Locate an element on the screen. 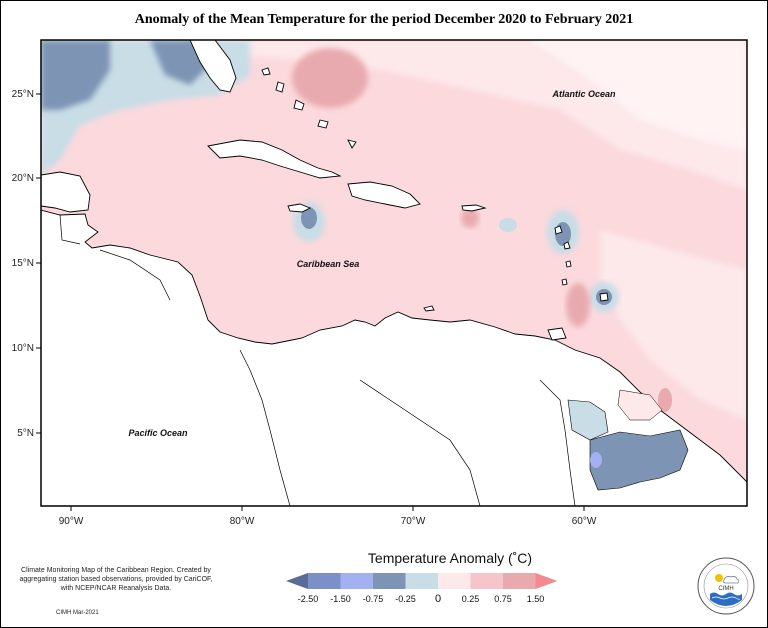 This screenshot has height=628, width=768. legend-label: 1.50 is located at coordinates (536, 599).